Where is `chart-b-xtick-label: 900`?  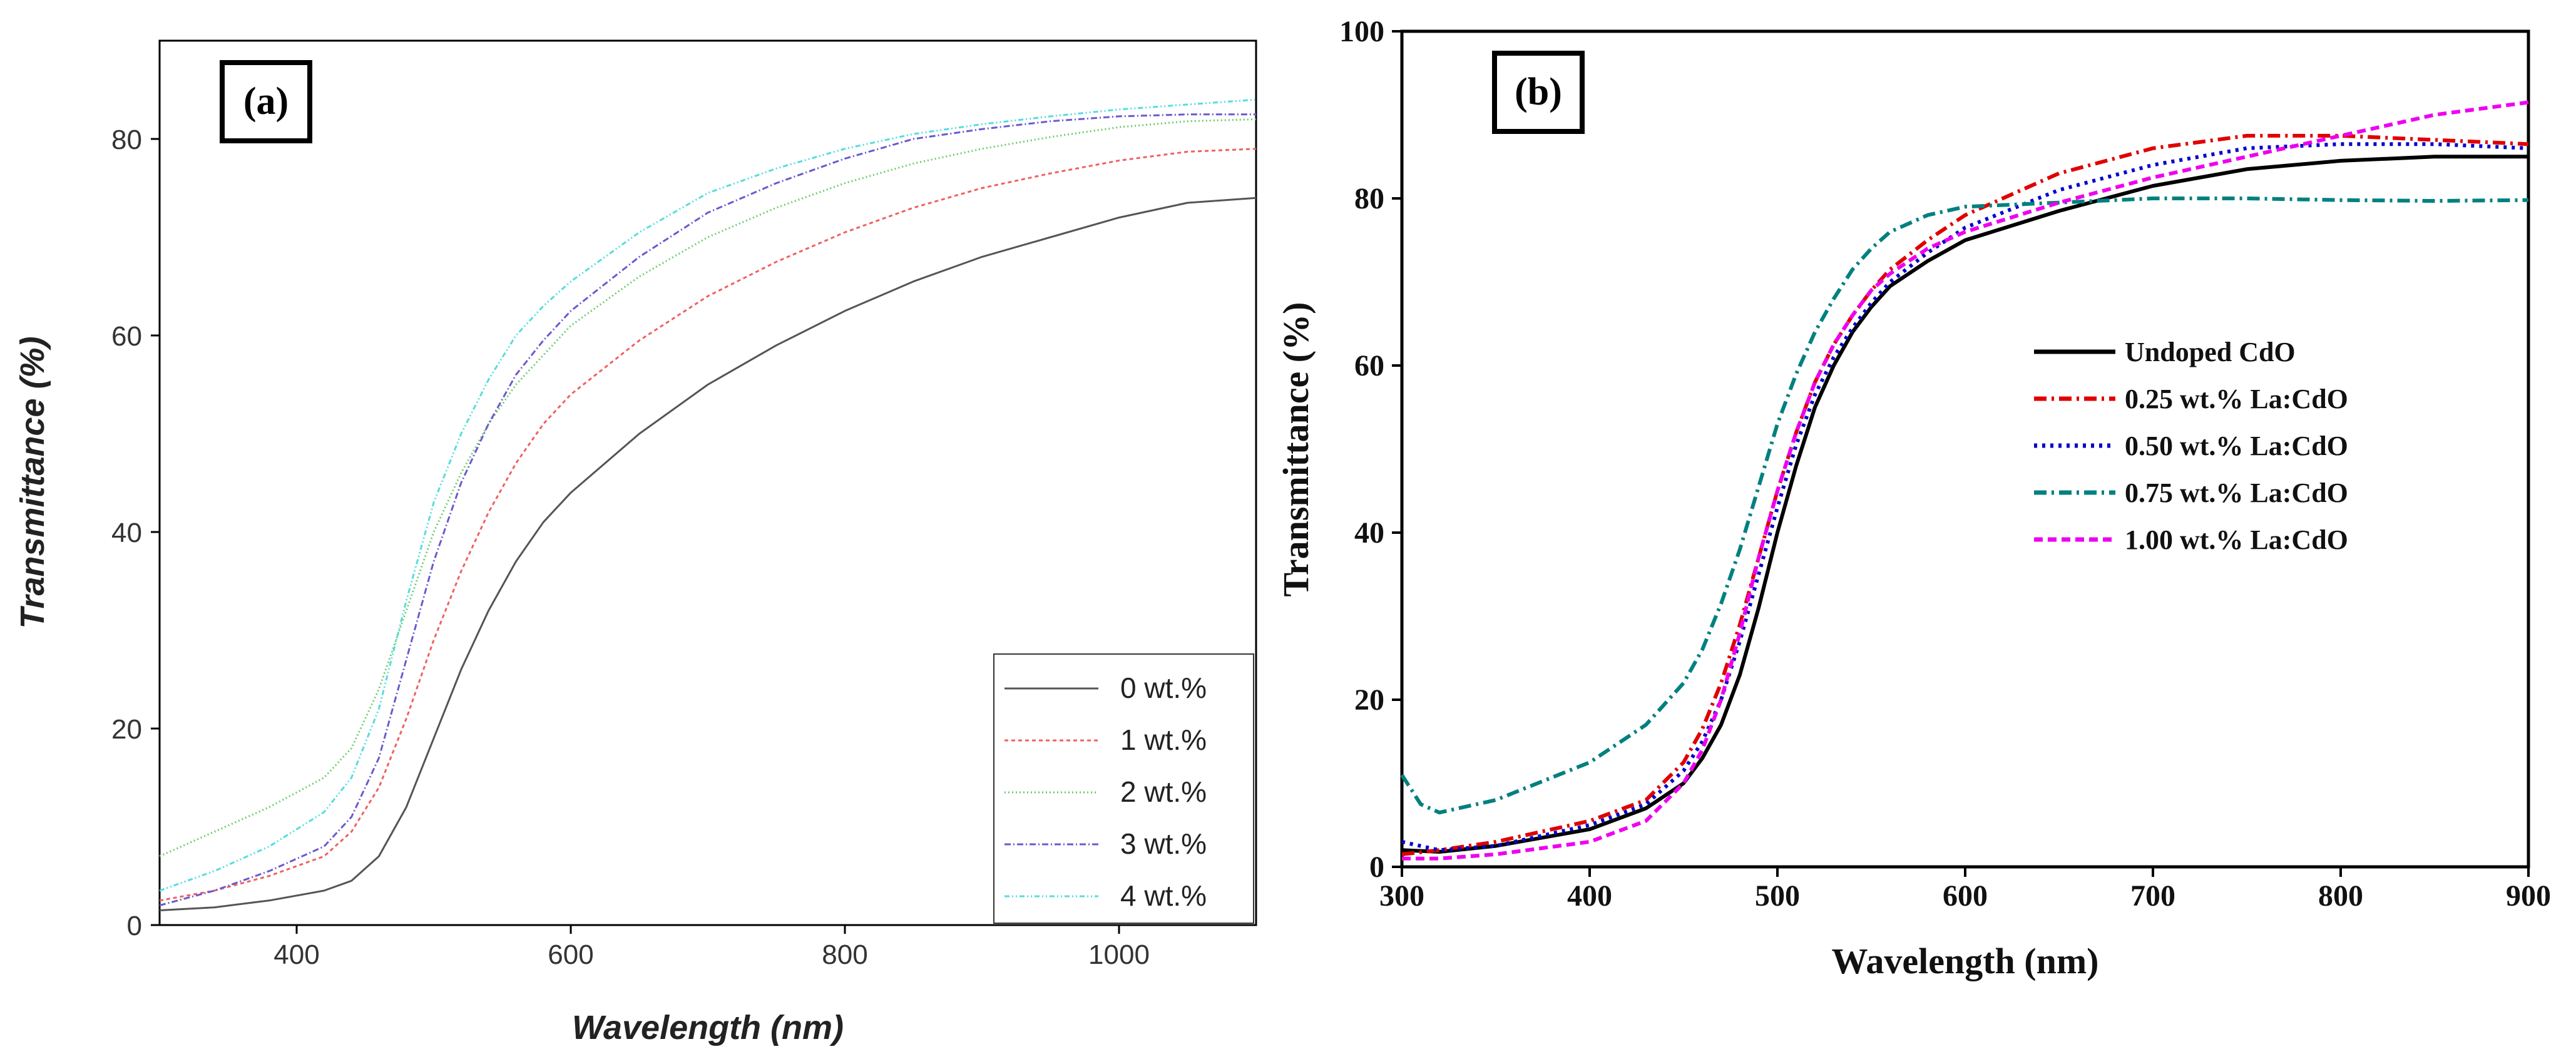
chart-b-xtick-label: 900 is located at coordinates (2528, 896).